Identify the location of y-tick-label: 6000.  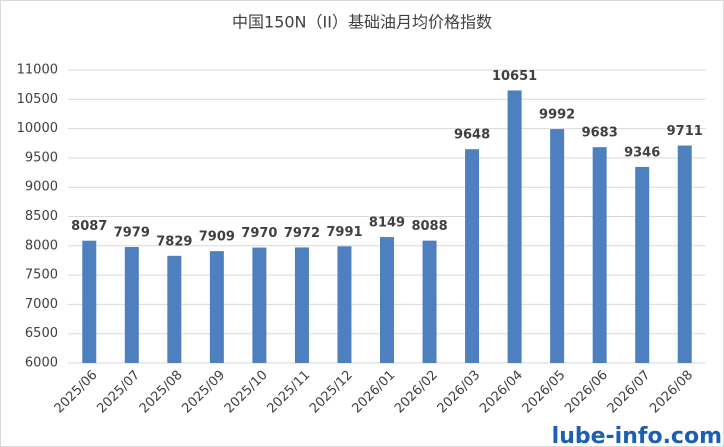
(41, 363).